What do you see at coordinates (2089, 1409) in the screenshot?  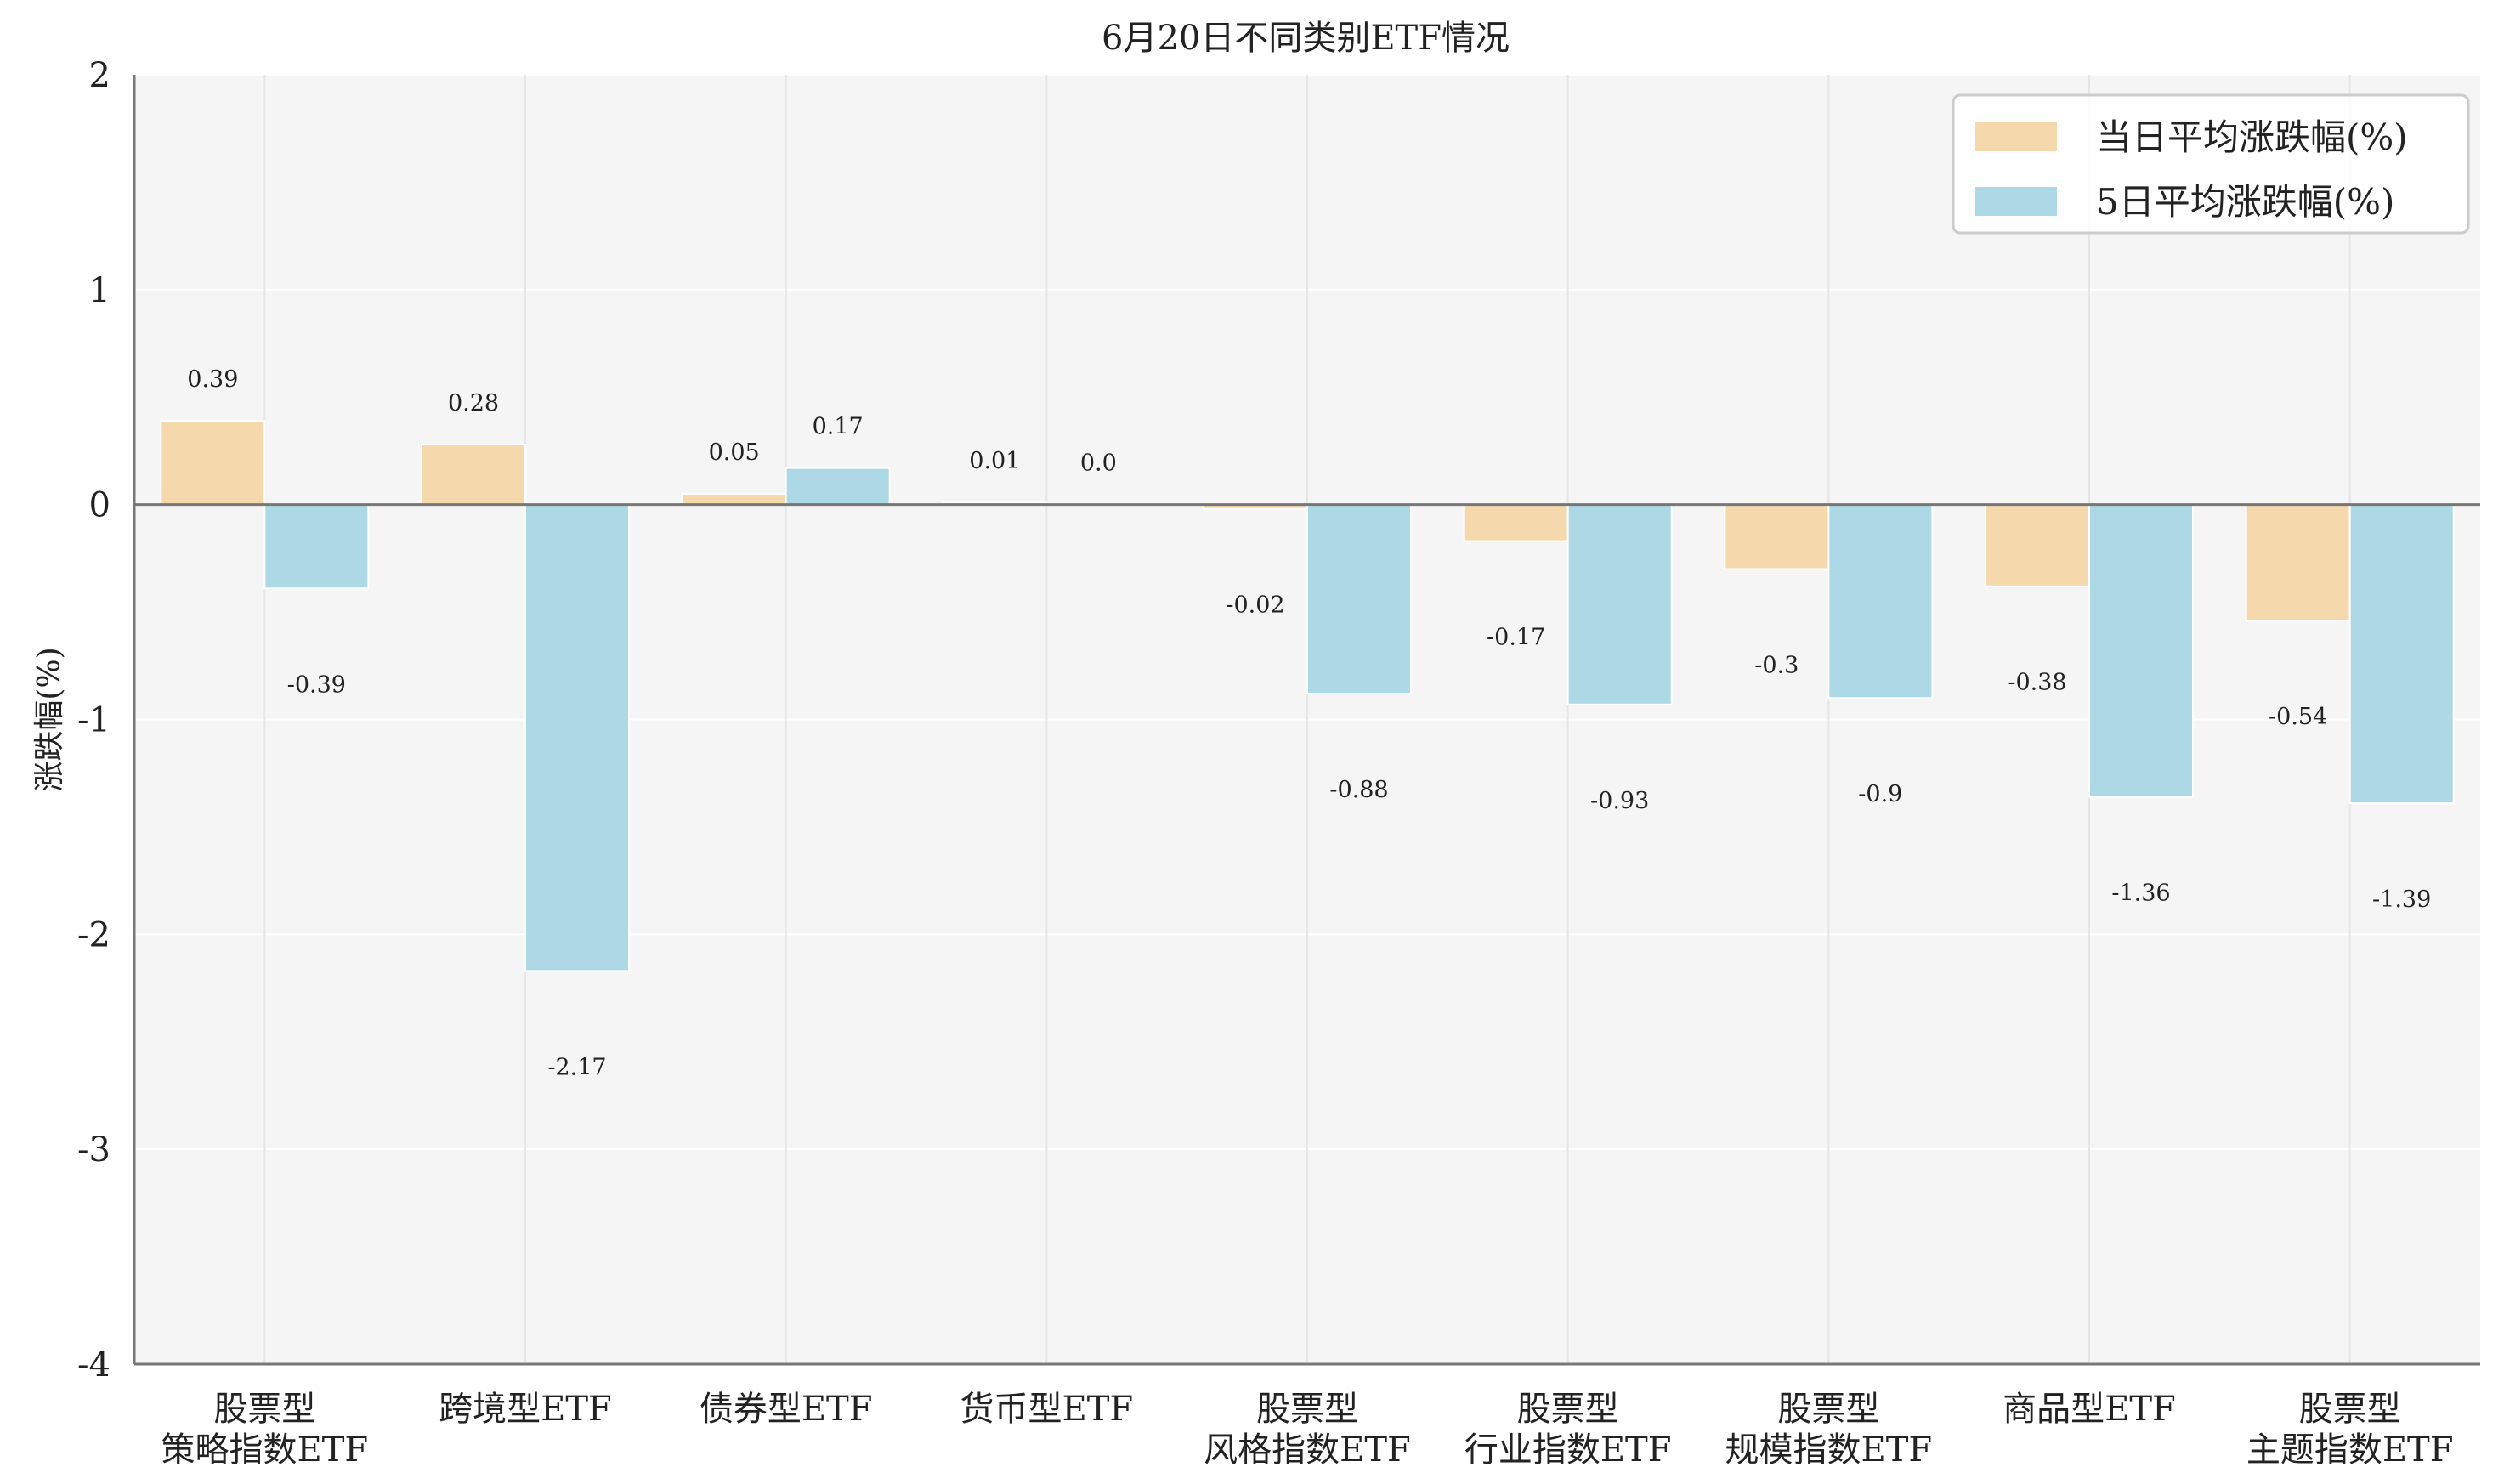 I see `x-category-label-7-0: 商品型ETF` at bounding box center [2089, 1409].